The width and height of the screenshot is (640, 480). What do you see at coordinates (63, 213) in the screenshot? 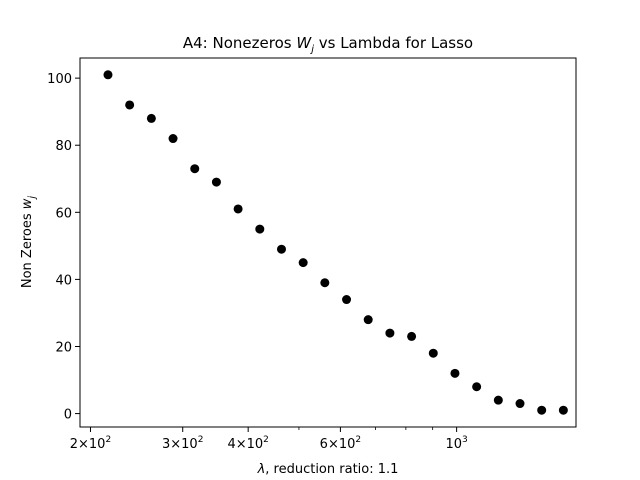
I see `y-tick-label: 60` at bounding box center [63, 213].